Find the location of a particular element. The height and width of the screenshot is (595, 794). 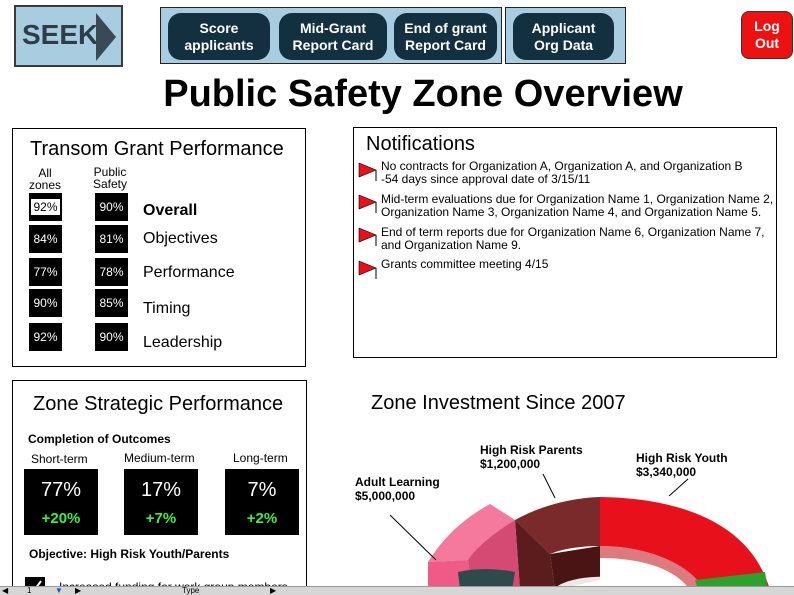

end-of-grant-report-card-button: End of grant Report Card is located at coordinates (445, 36).